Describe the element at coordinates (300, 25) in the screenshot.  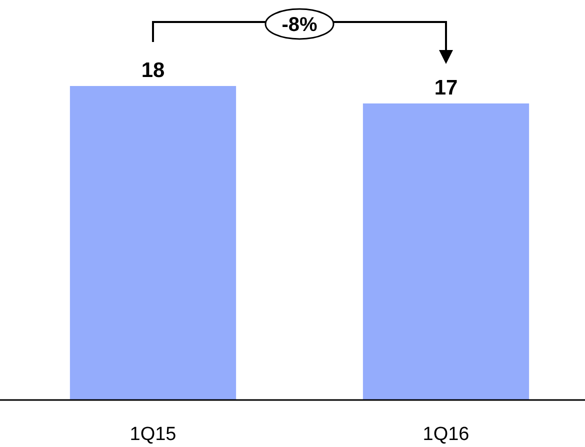
I see `text: -8%` at that location.